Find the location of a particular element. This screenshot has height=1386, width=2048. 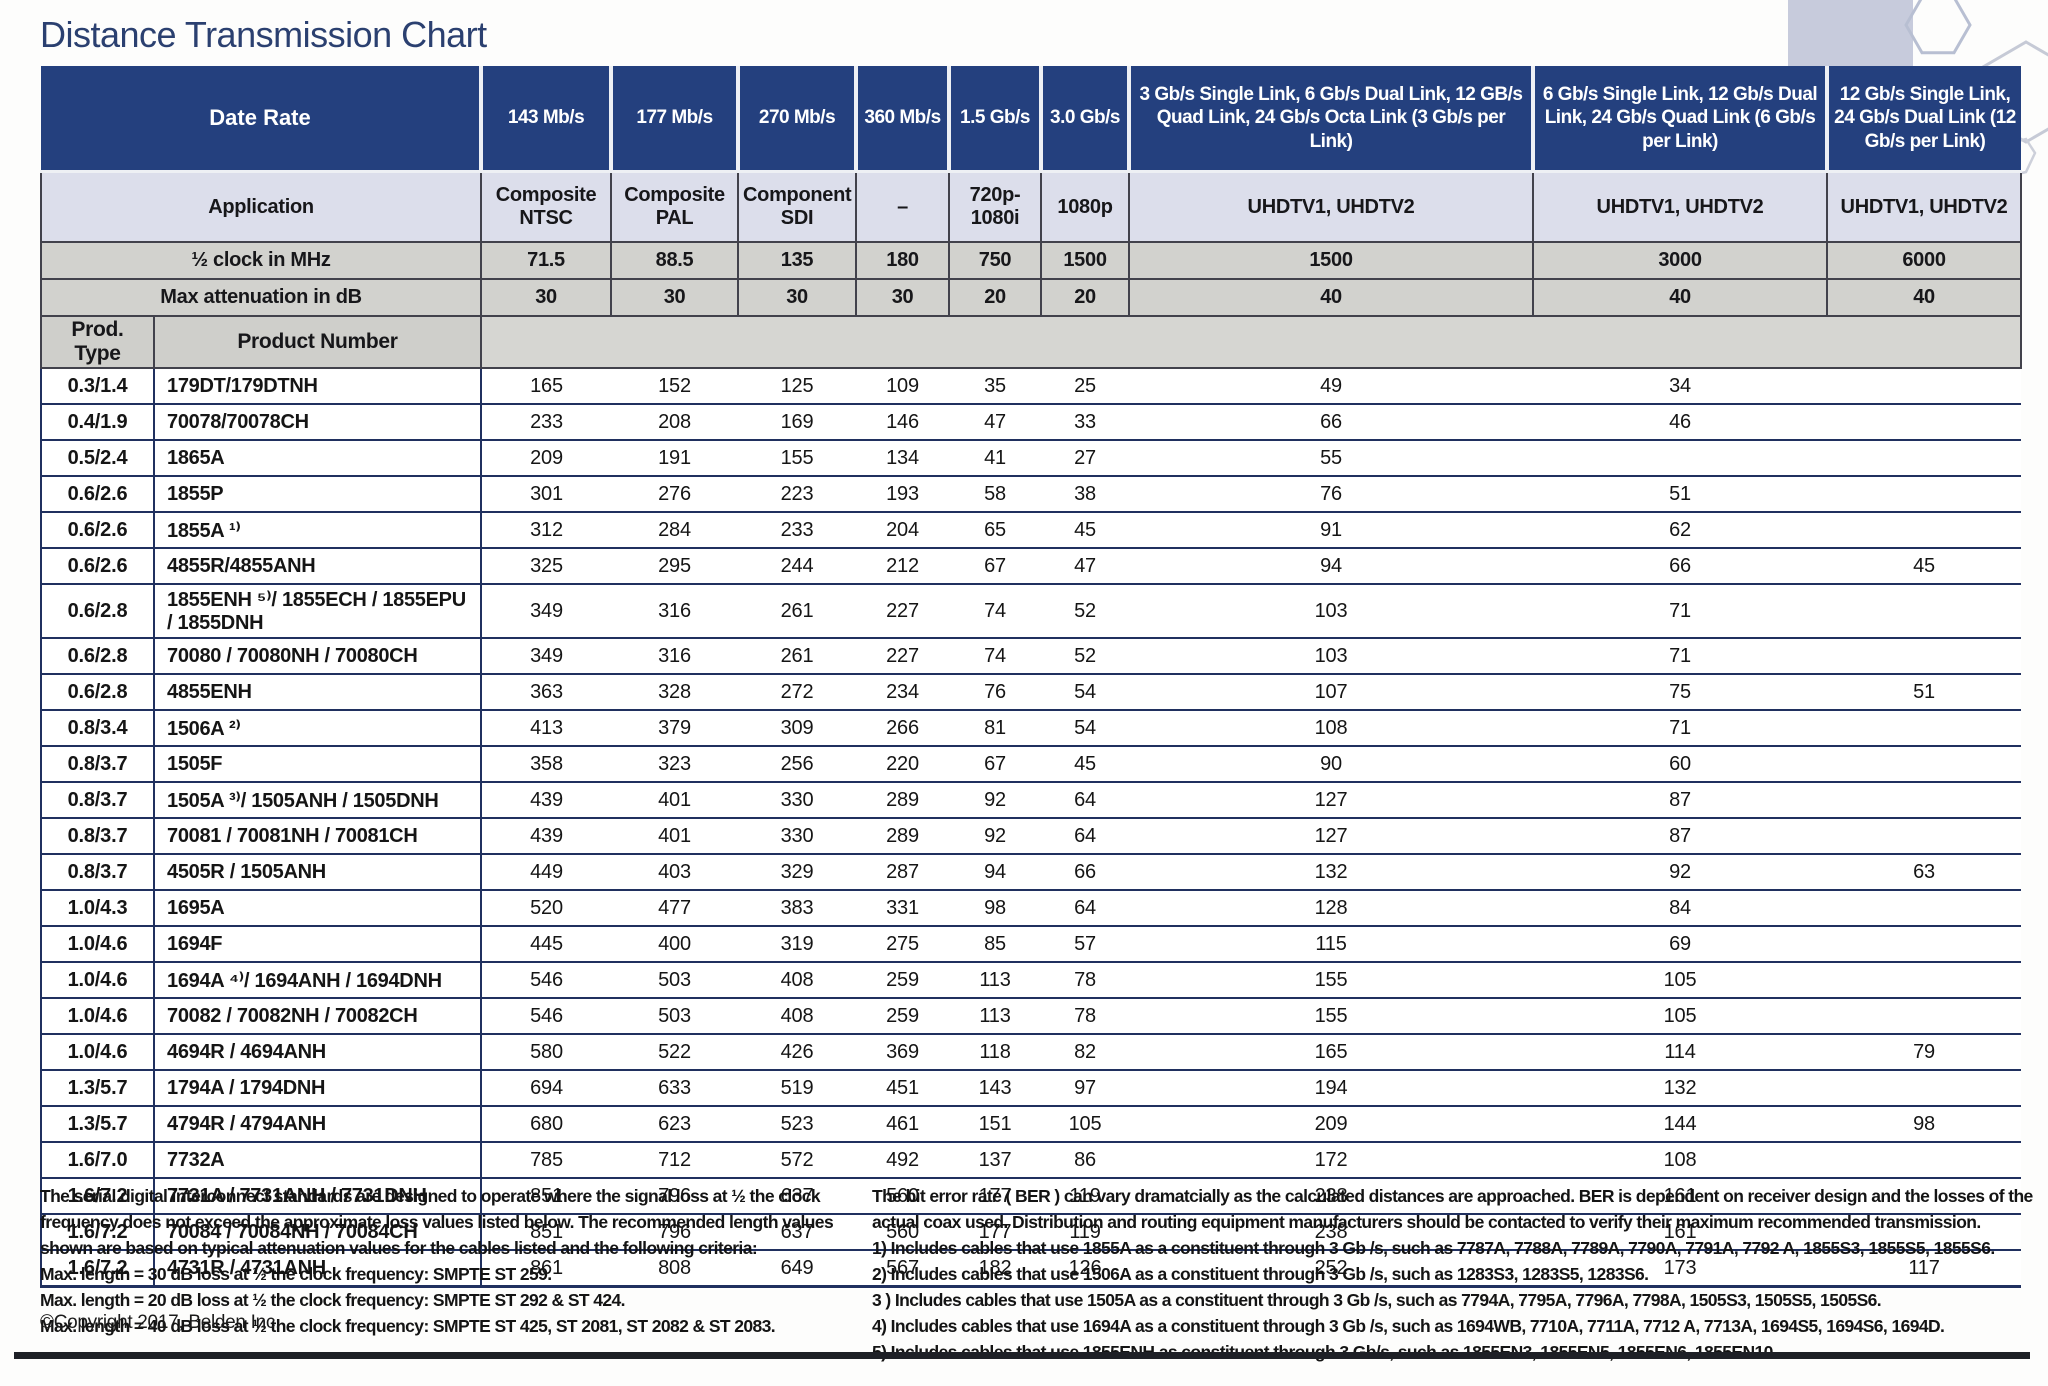

distance-cell: 439 is located at coordinates (546, 836).